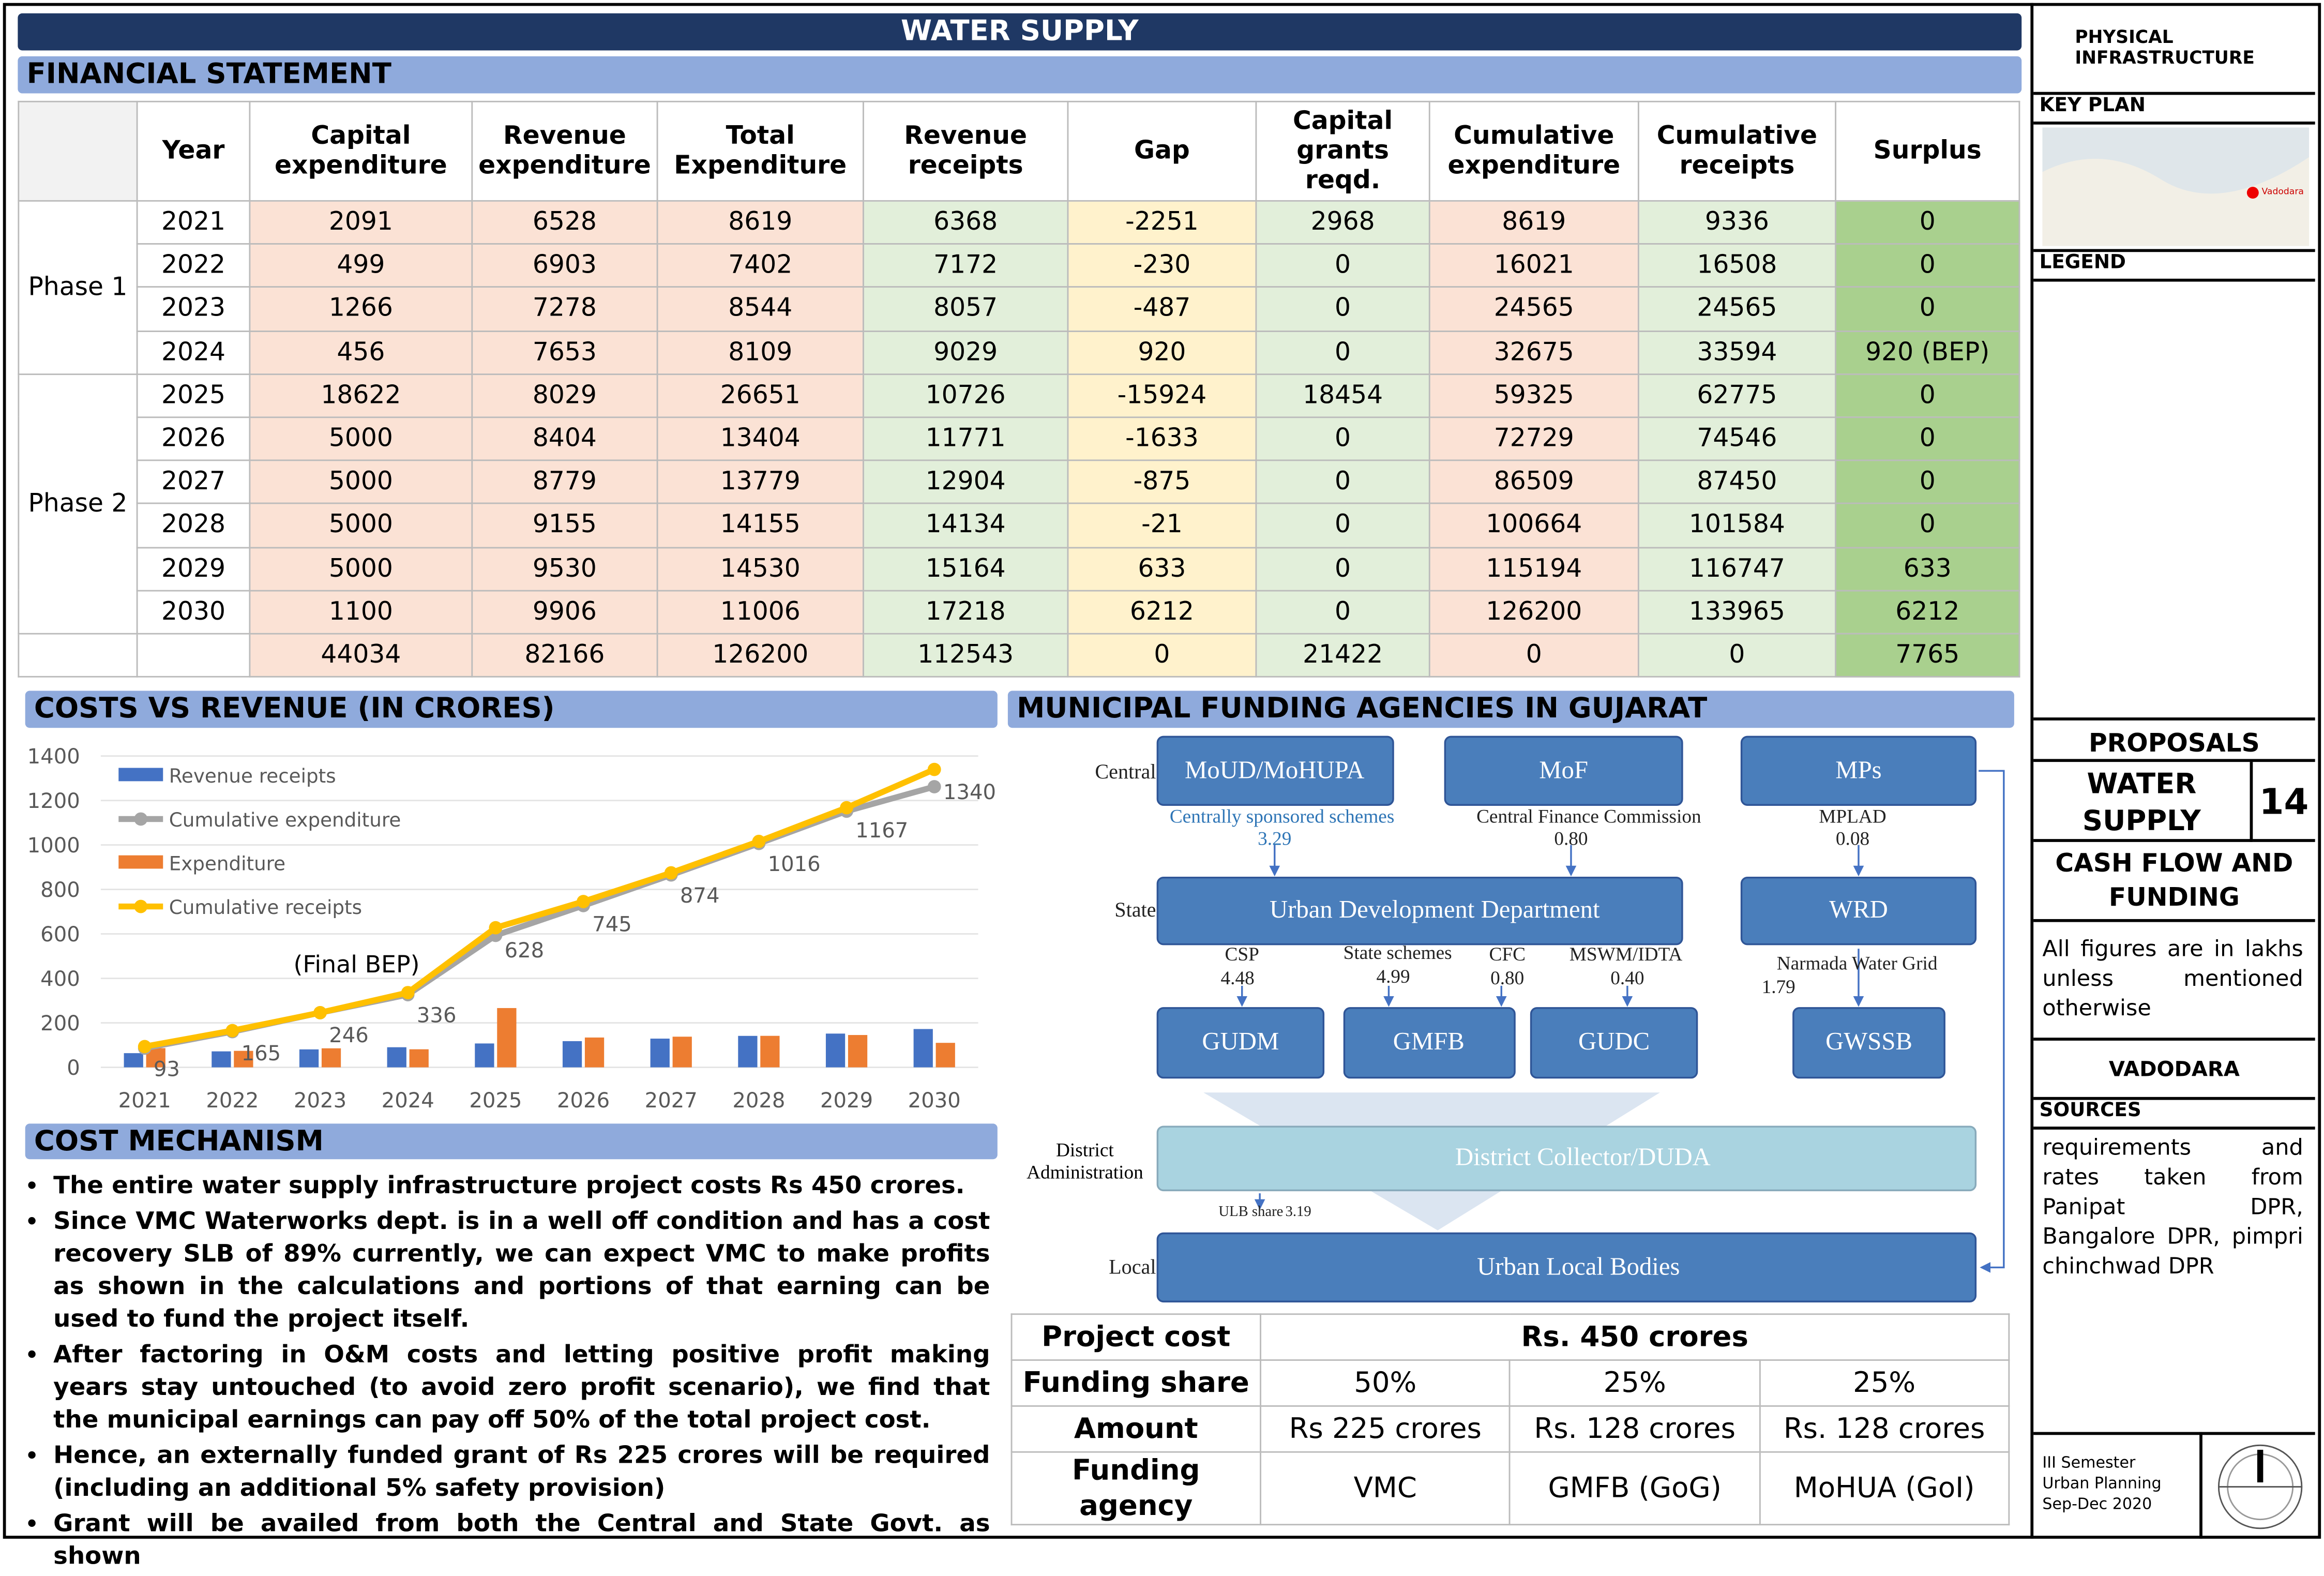  Describe the element at coordinates (760, 568) in the screenshot. I see `cell: 14530` at that location.